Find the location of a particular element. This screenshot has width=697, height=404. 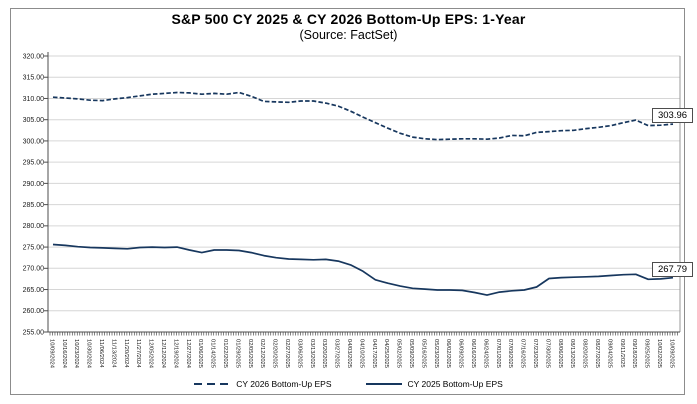

svg-text: 05/02/2025 is located at coordinates (399, 353).